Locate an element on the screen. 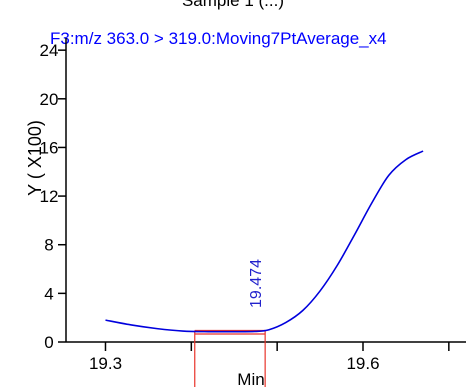 This screenshot has height=387, width=466. top-text: Sample 1 (...) is located at coordinates (233, 5).